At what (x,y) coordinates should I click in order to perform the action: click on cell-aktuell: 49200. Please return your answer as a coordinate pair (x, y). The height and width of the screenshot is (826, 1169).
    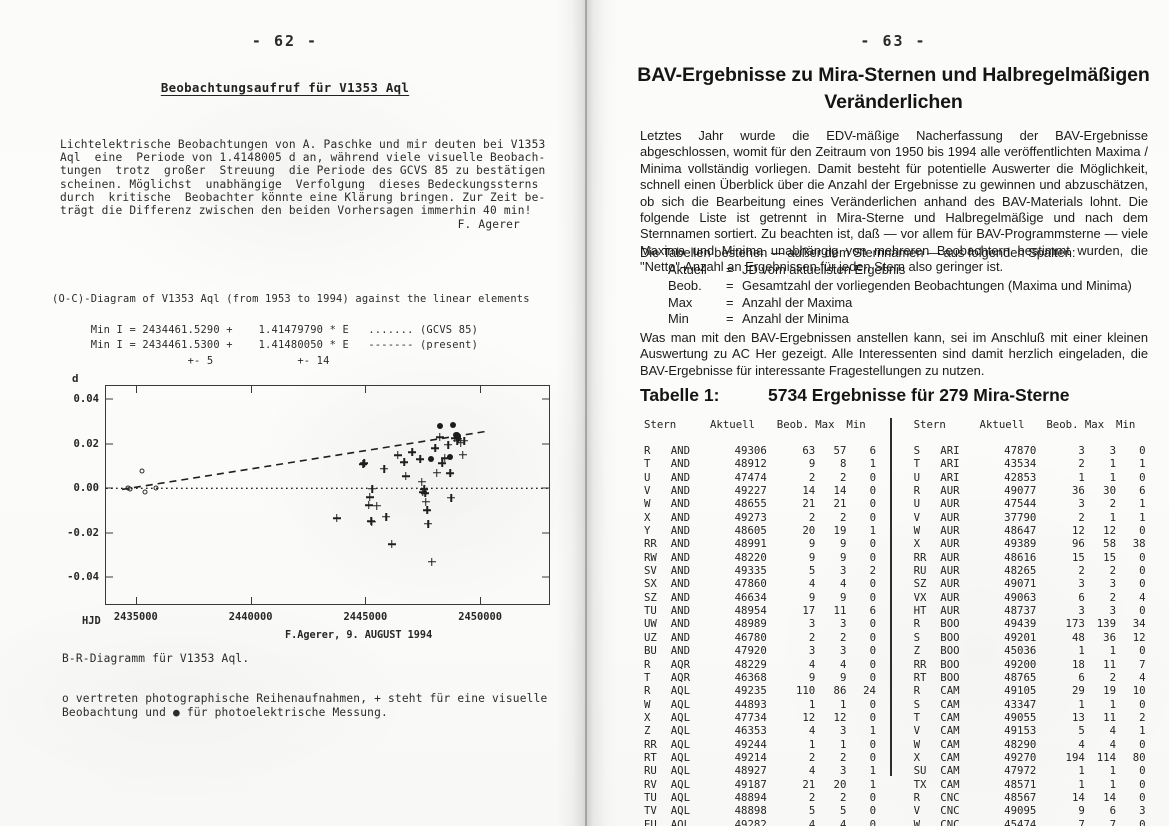
    Looking at the image, I should click on (1020, 664).